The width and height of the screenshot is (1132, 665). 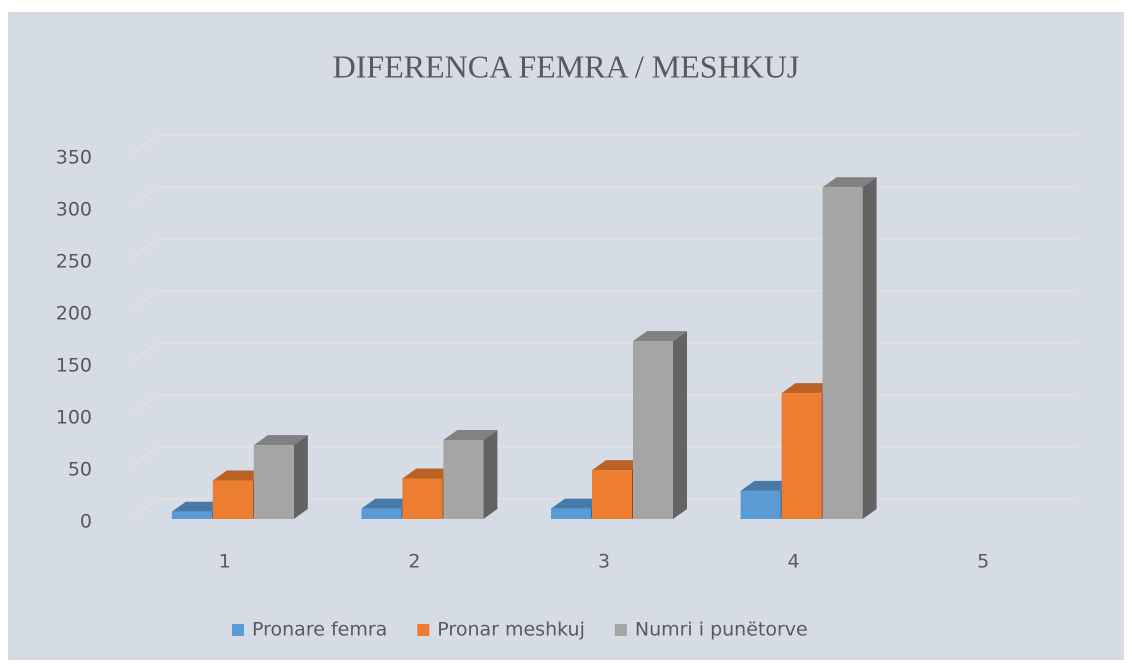 What do you see at coordinates (414, 562) in the screenshot?
I see `x-tick-label: 2` at bounding box center [414, 562].